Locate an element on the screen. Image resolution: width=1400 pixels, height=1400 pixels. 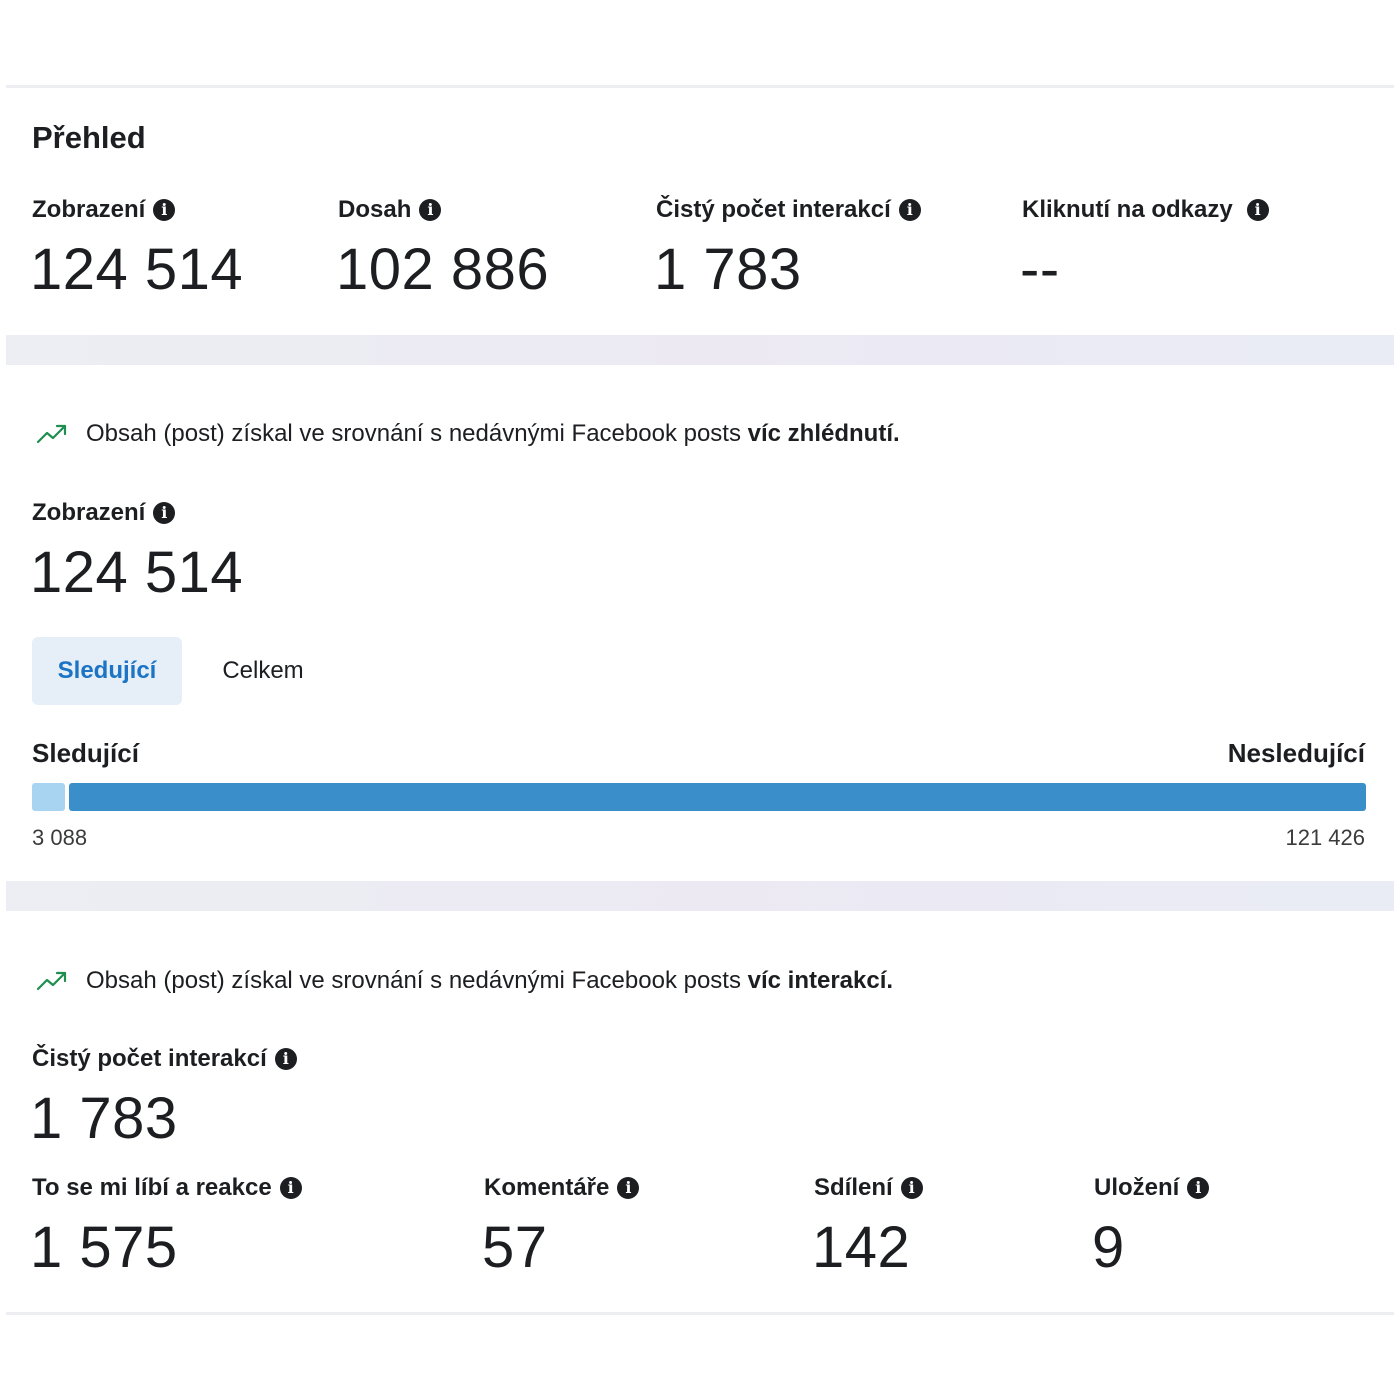
interactions-label: Čistý počet interakcí i is located at coordinates (164, 1059).